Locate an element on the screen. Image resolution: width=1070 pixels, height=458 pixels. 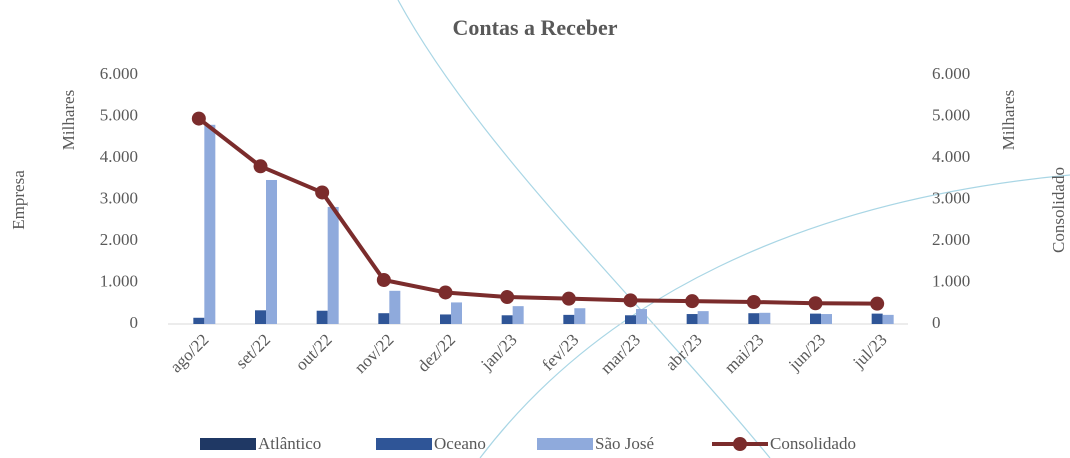
y-tick-label: 0 is located at coordinates (134, 322).